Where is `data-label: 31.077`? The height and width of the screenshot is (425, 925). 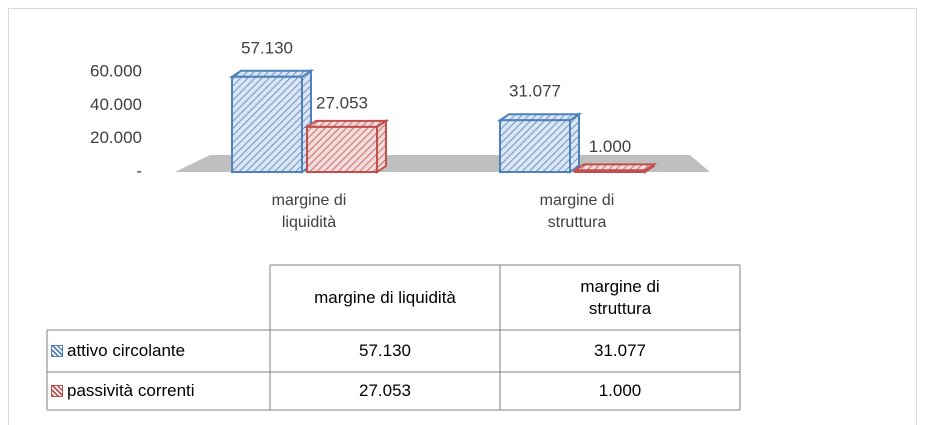
data-label: 31.077 is located at coordinates (535, 91).